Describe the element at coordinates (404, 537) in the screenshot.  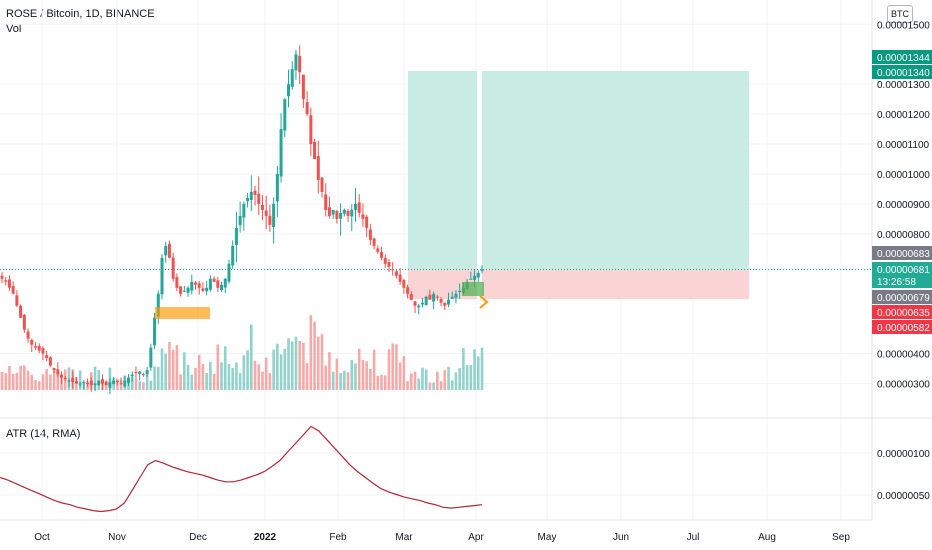
I see `time-tick-label: Mar` at that location.